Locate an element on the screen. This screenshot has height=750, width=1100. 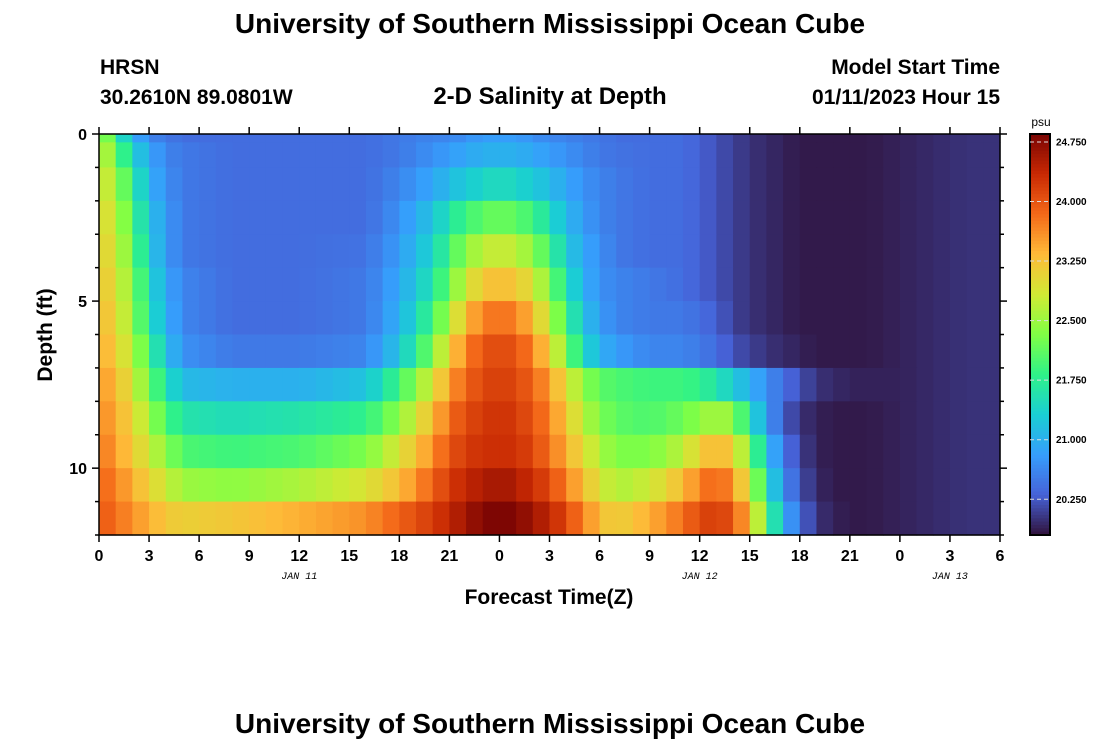
model-start-label: Model Start Time is located at coordinates (915, 67).